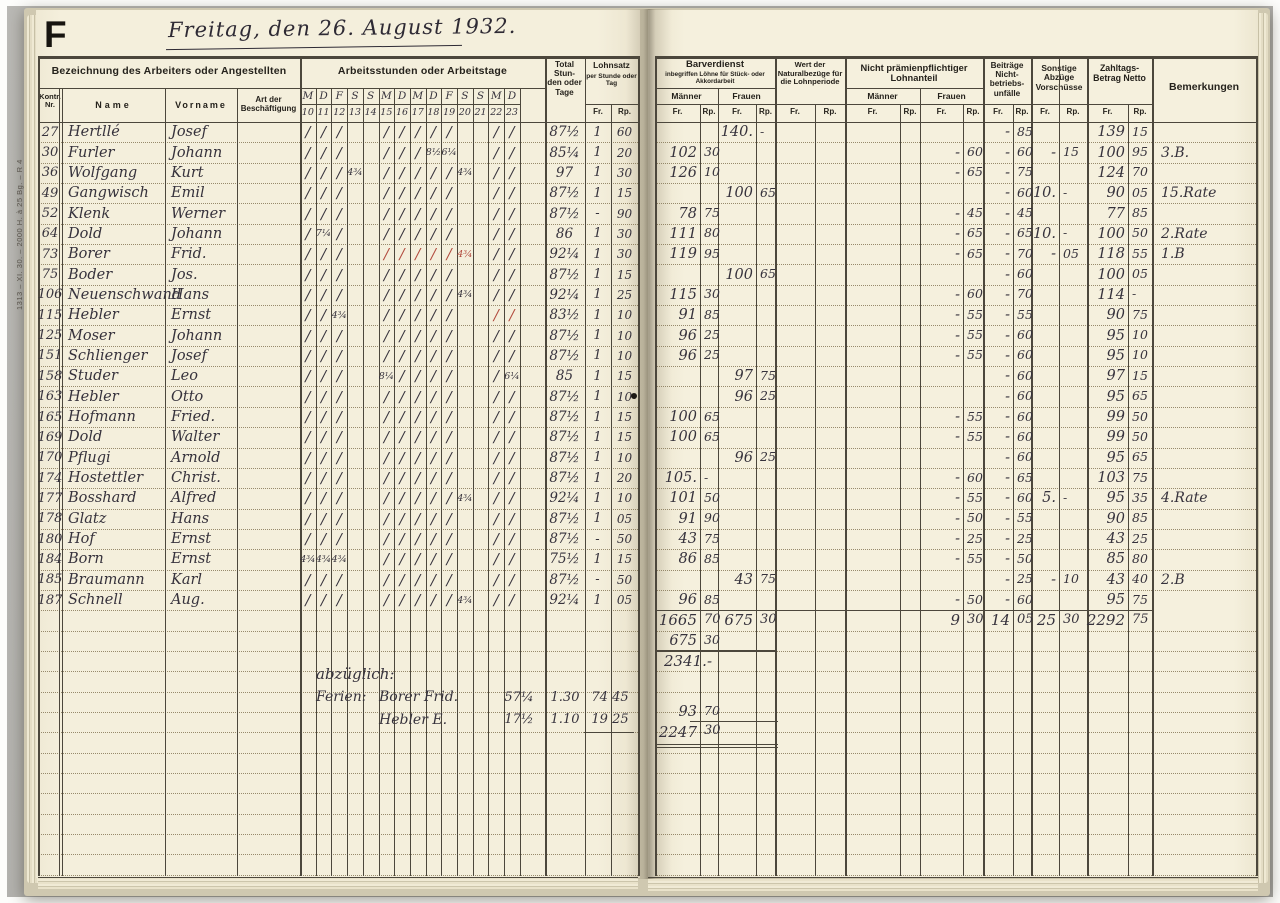  I want to click on rate-rp: 20, so click(624, 152).